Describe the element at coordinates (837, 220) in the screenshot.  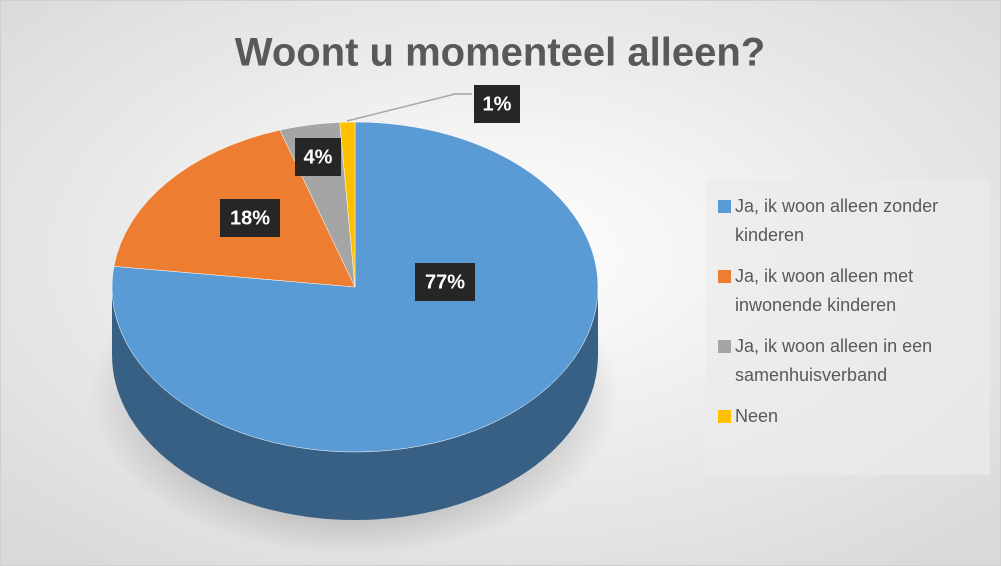
I see `legend-label: Ja, ik woon alleen zonder kinderen` at that location.